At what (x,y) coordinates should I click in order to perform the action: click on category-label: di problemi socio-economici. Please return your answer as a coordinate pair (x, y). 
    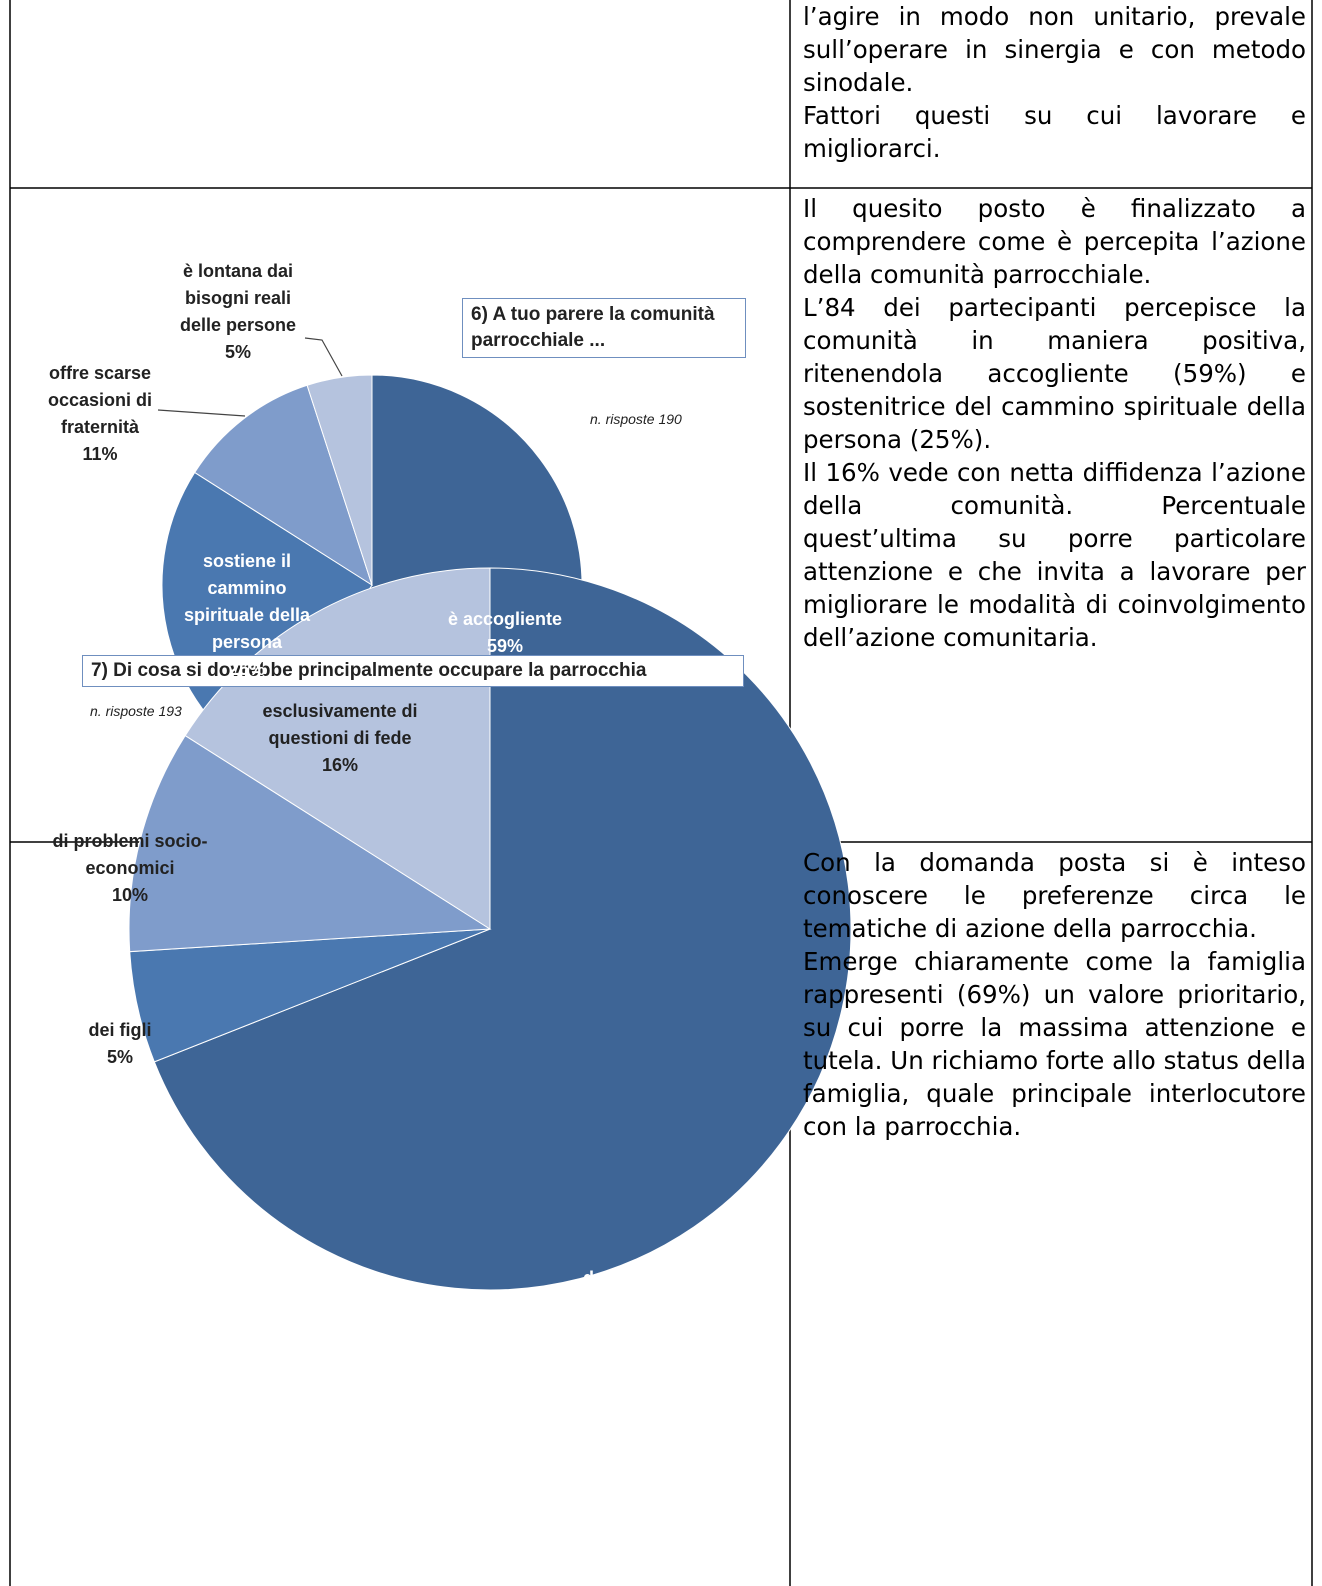
    Looking at the image, I should click on (130, 854).